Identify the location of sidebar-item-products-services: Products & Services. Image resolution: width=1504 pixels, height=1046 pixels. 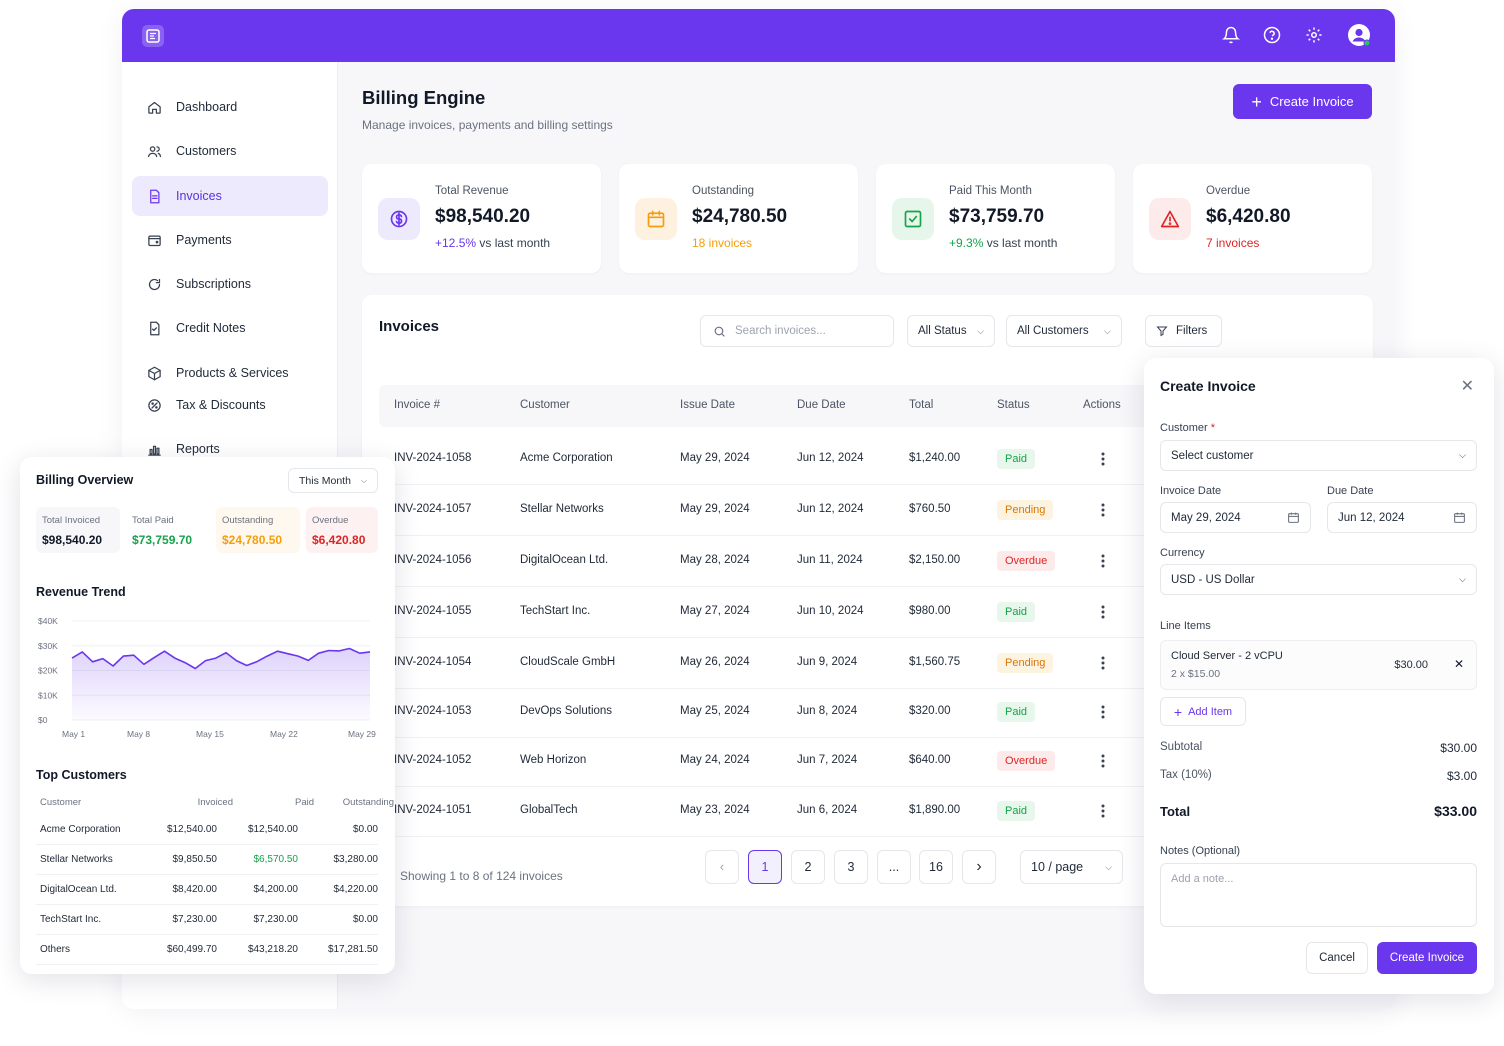
(230, 373).